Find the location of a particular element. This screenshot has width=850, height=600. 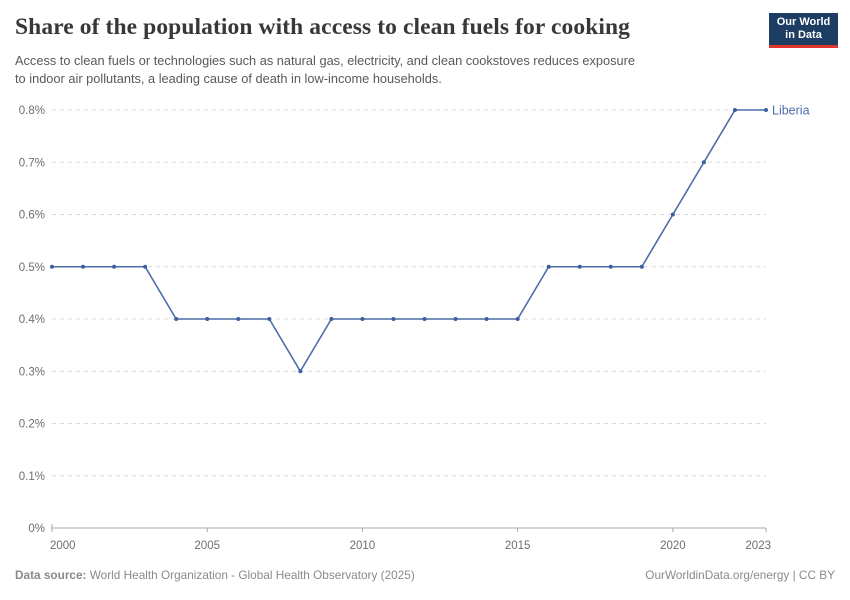

owid-logo: Our World in Data is located at coordinates (803, 30).